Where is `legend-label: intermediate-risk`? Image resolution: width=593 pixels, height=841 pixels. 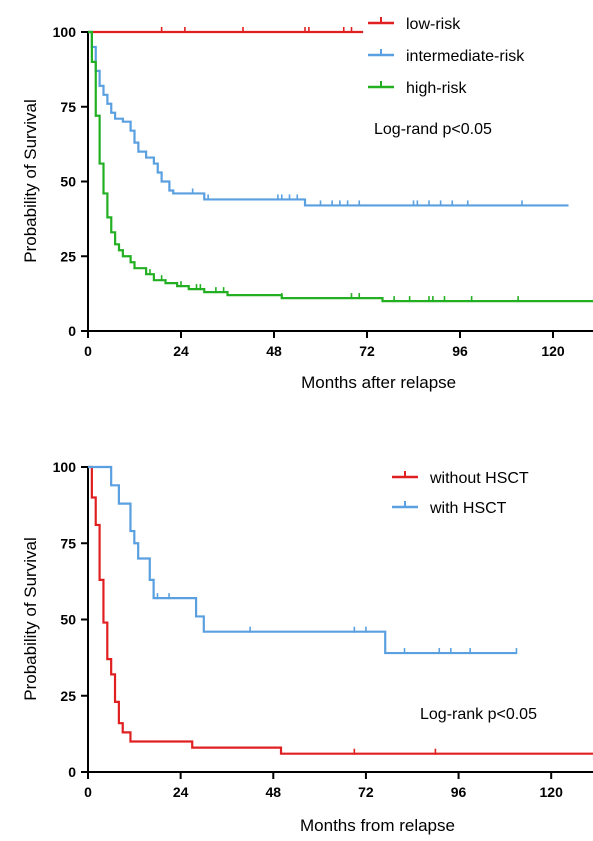 legend-label: intermediate-risk is located at coordinates (465, 56).